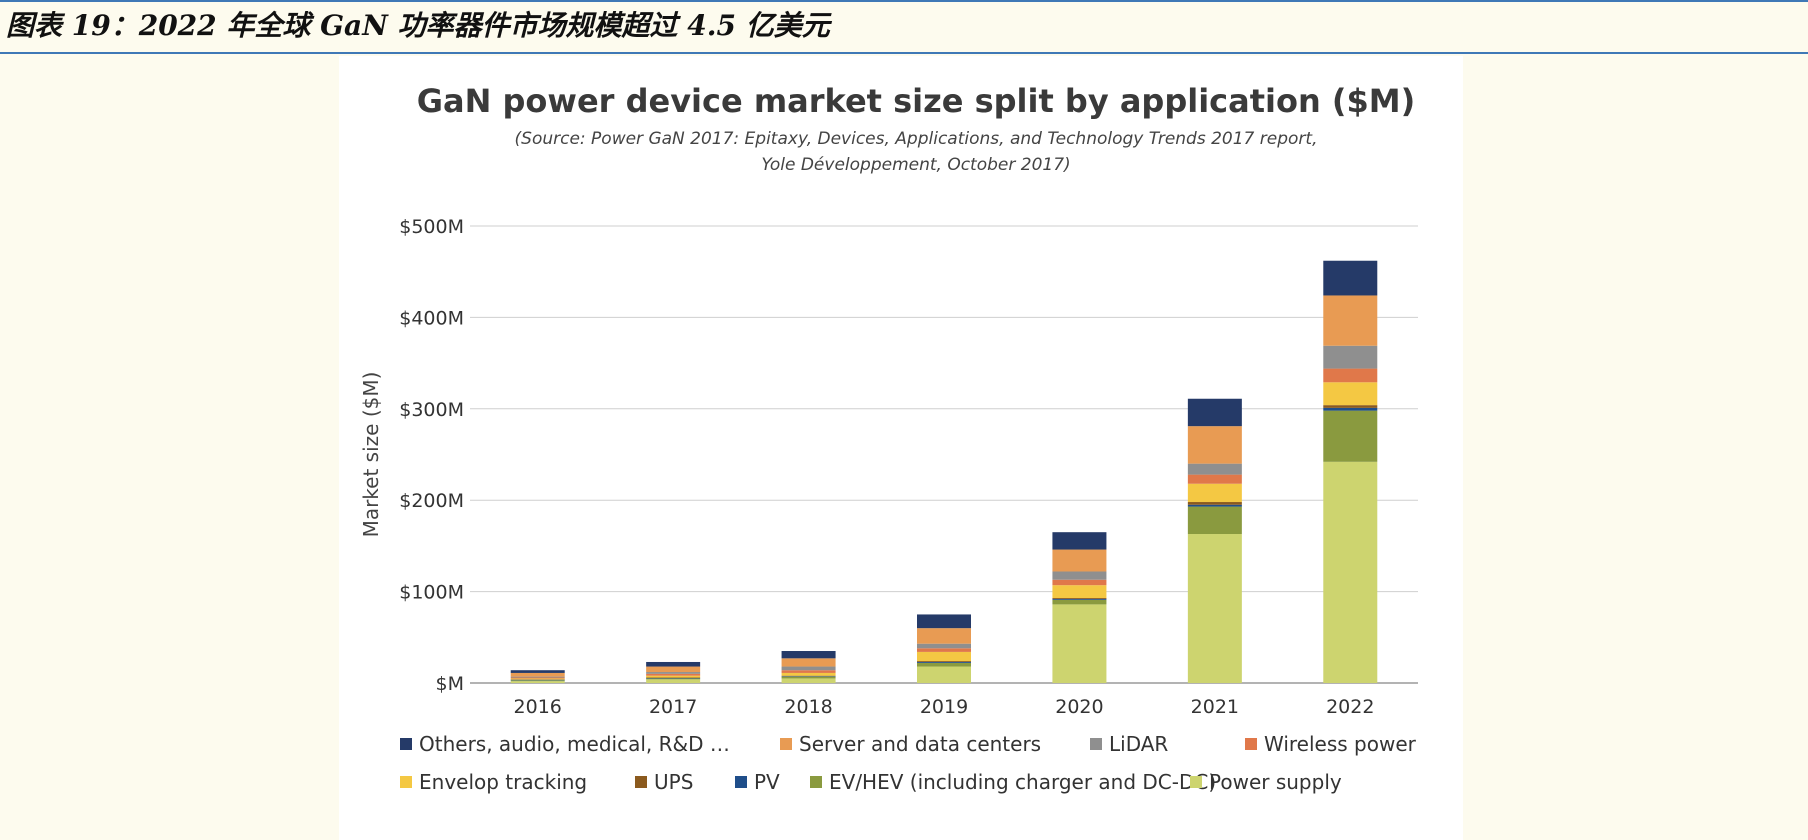 The width and height of the screenshot is (1808, 840). Describe the element at coordinates (450, 684) in the screenshot. I see `y-tick-label: $M` at that location.